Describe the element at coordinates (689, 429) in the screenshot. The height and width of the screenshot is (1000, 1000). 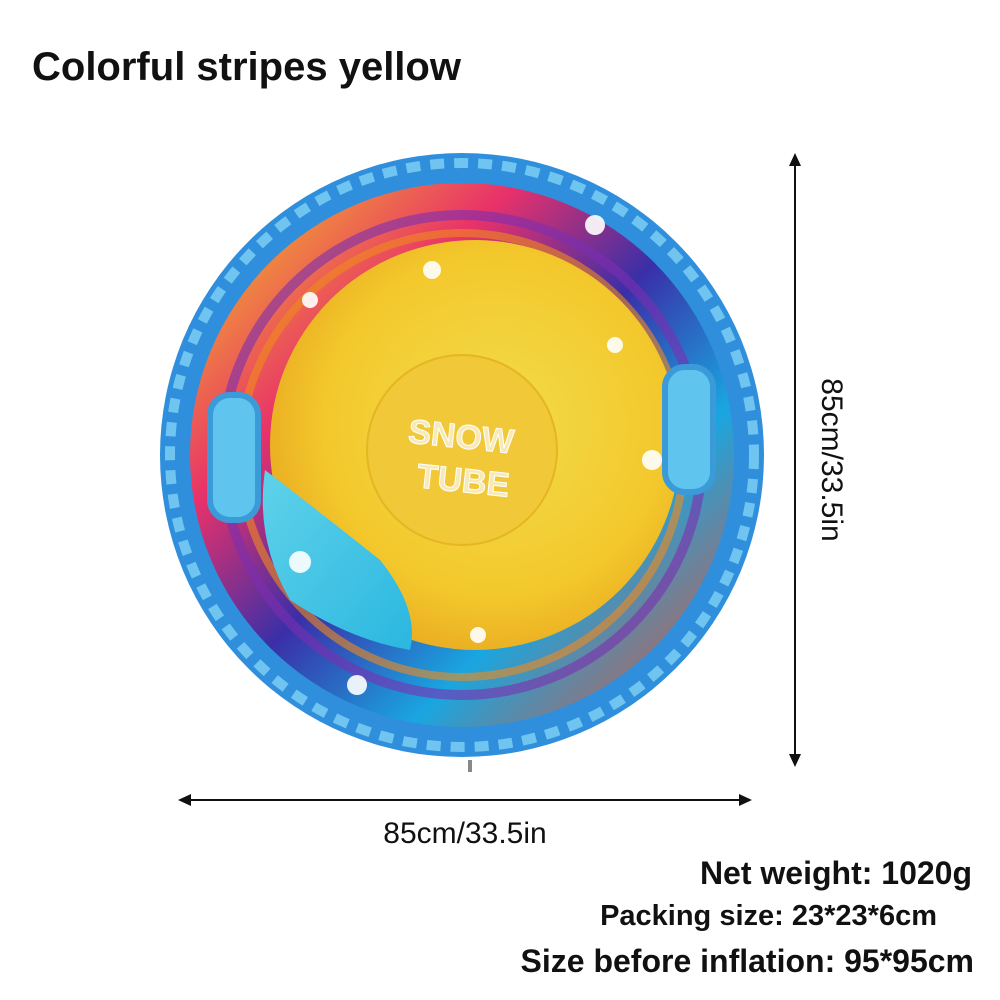
I see `handle-right` at that location.